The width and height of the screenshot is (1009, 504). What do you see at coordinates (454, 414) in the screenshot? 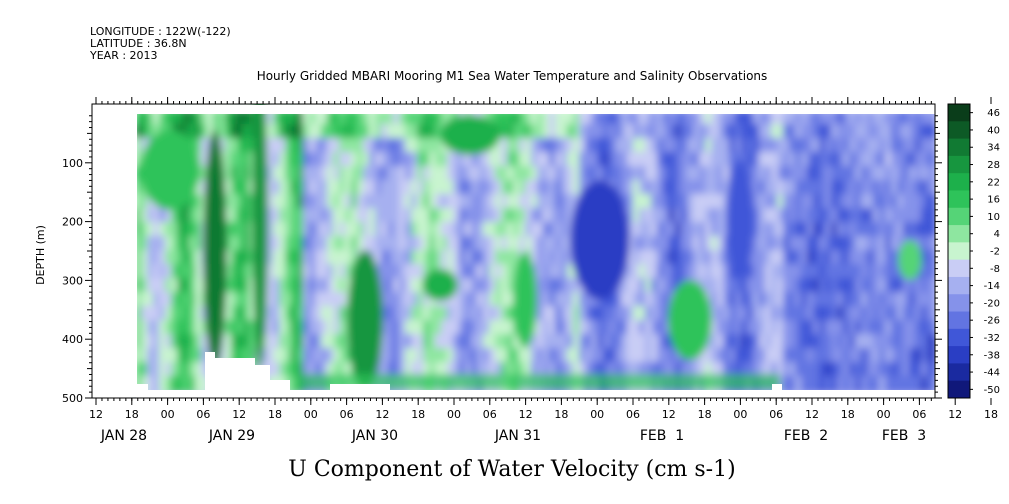
I see `x-hour-label: 00` at bounding box center [454, 414].